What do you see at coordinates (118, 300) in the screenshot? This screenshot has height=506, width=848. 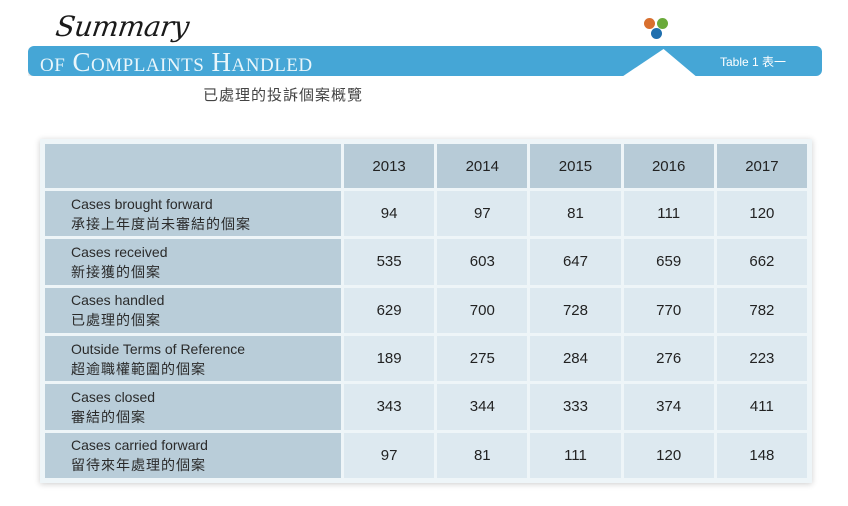 I see `row-label-en: Cases handled` at bounding box center [118, 300].